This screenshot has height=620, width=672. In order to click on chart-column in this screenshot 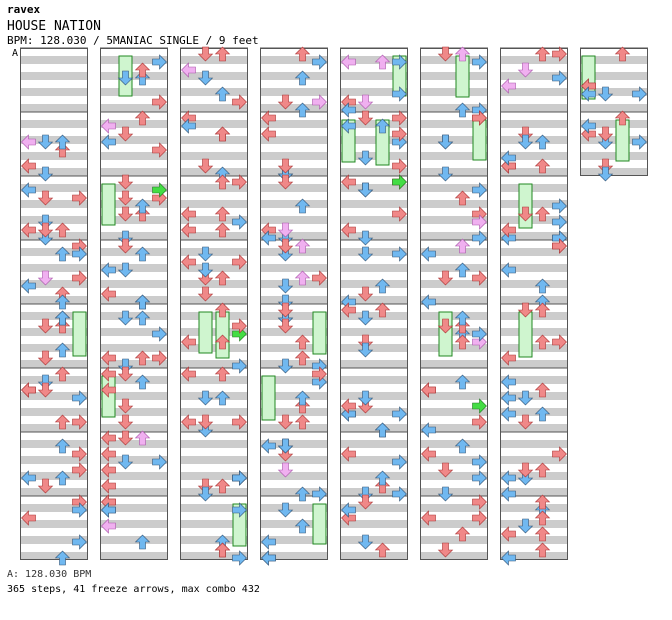, I will do `click(54, 306)`.